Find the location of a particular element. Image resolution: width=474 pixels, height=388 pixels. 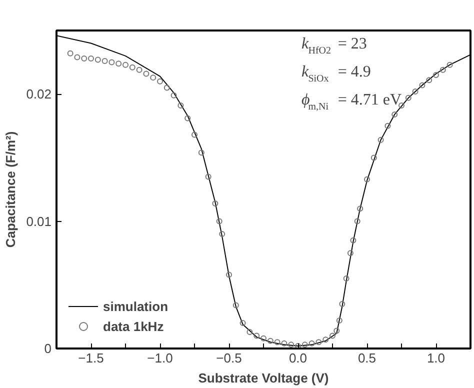

y-axis-title: Capacitance (F/m²) is located at coordinates (10, 189).